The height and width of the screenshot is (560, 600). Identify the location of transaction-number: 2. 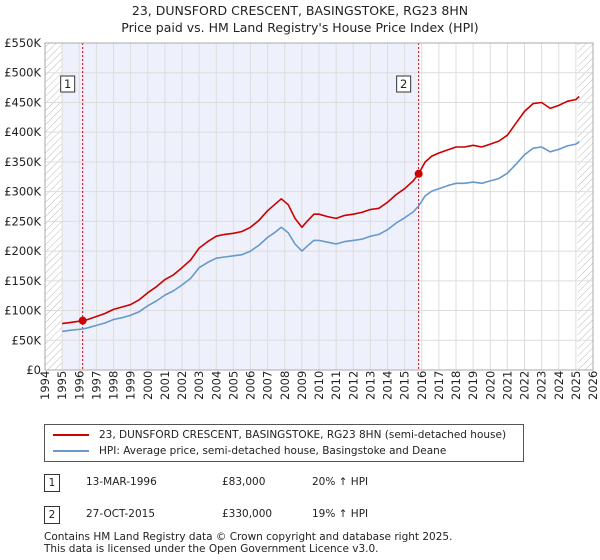
(52, 515).